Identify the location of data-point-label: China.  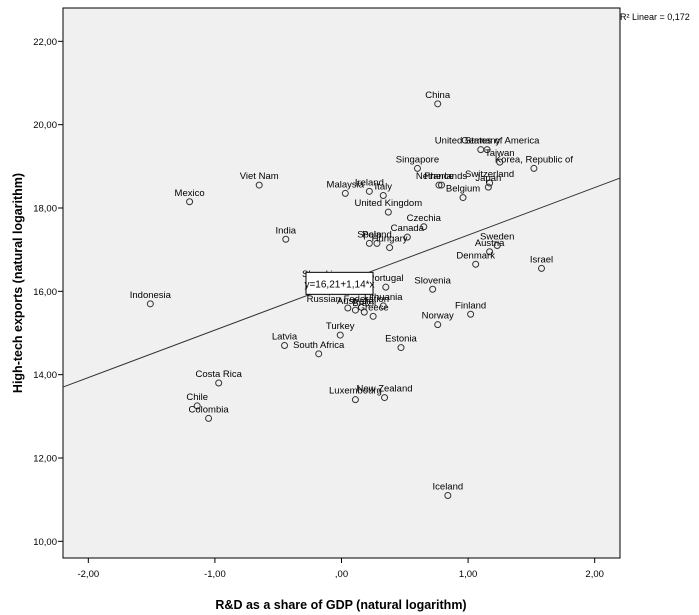
(438, 95).